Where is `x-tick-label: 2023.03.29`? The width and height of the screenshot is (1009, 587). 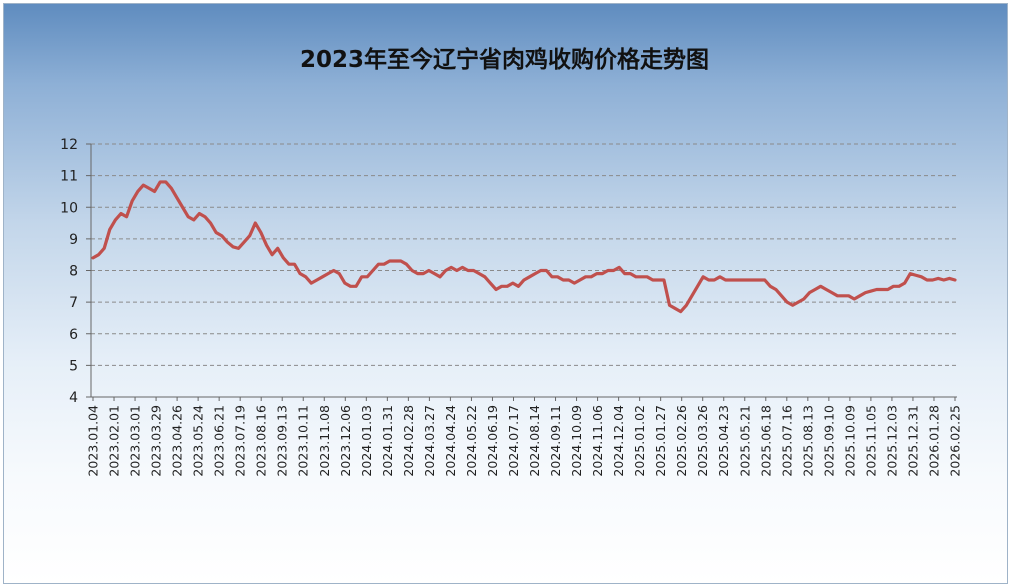 x-tick-label: 2023.03.29 is located at coordinates (156, 441).